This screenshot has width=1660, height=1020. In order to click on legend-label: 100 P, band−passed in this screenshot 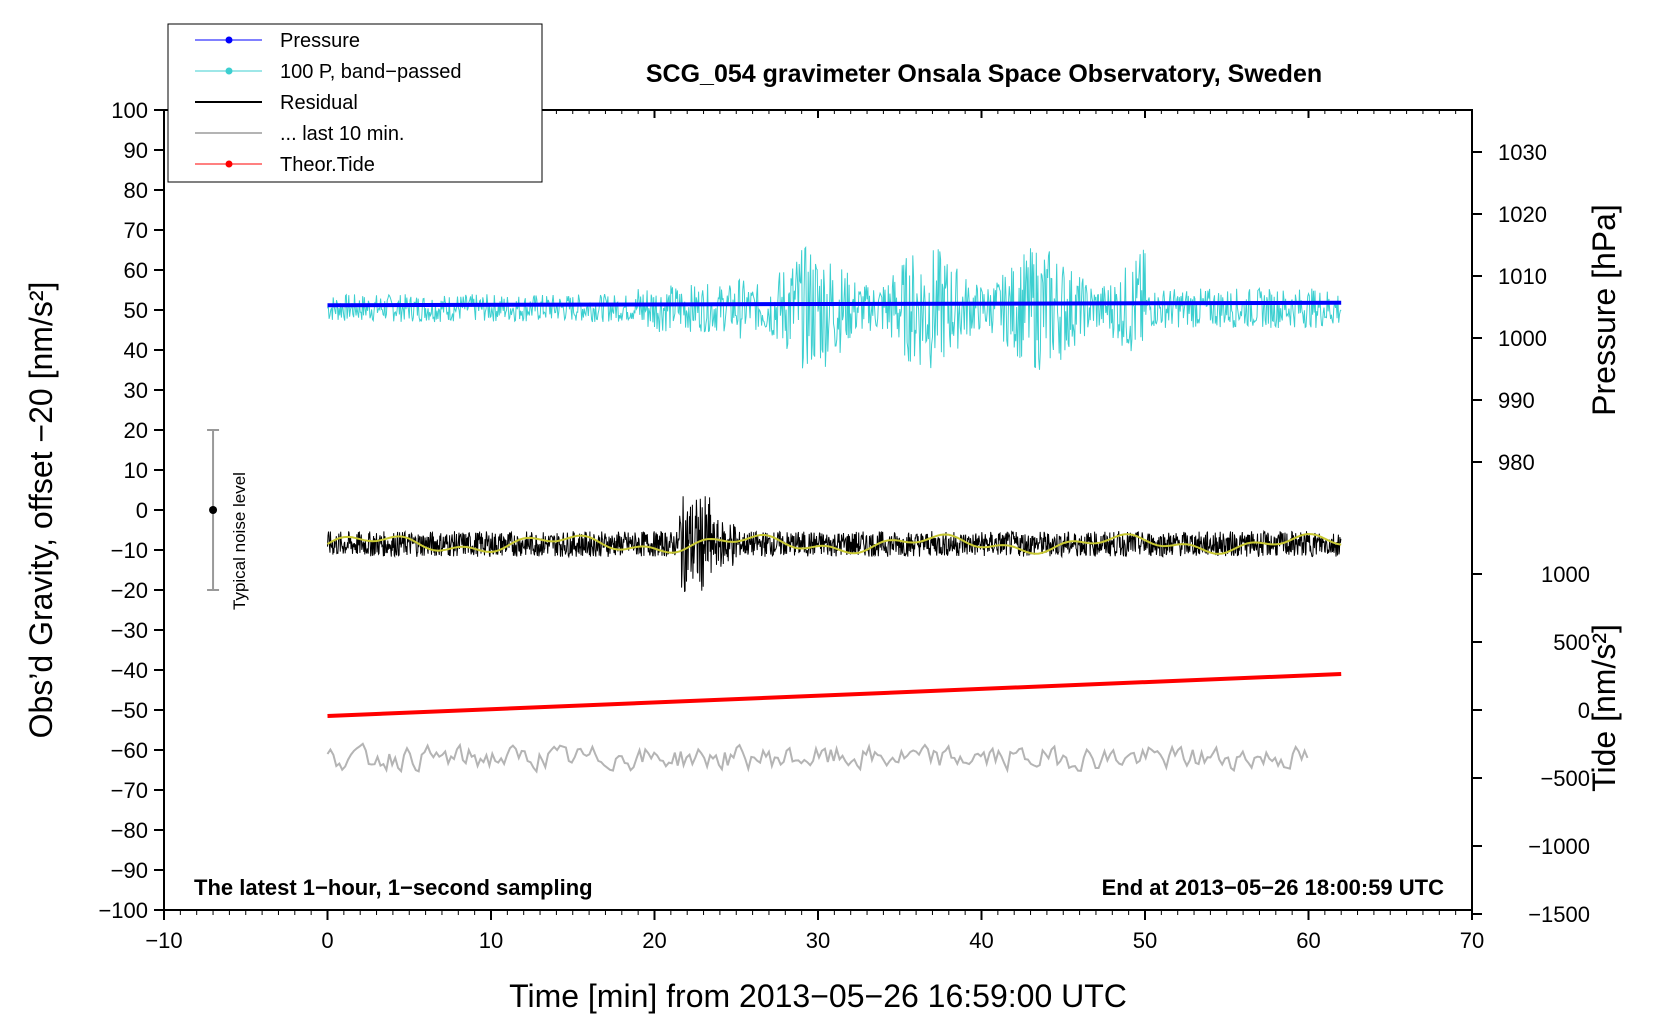, I will do `click(370, 72)`.